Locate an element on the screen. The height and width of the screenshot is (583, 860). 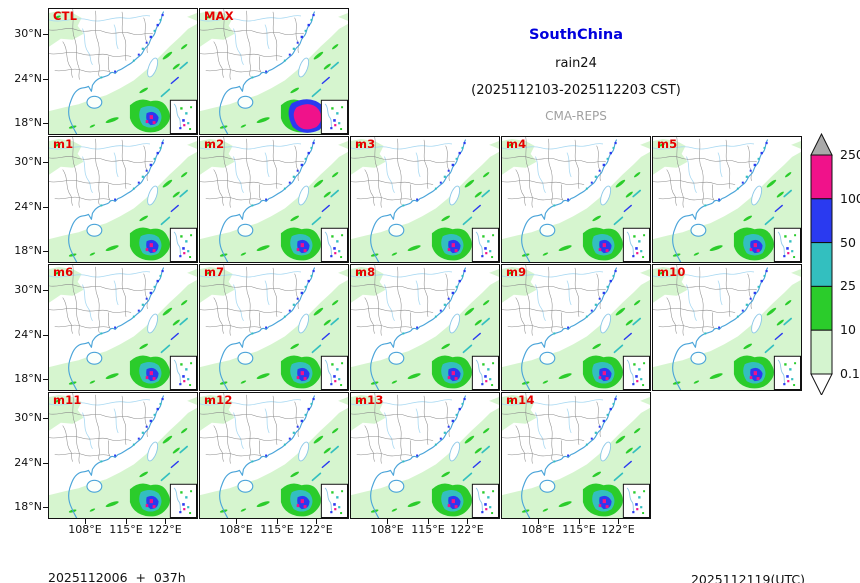
map-panel: MAX is located at coordinates (274, 71).